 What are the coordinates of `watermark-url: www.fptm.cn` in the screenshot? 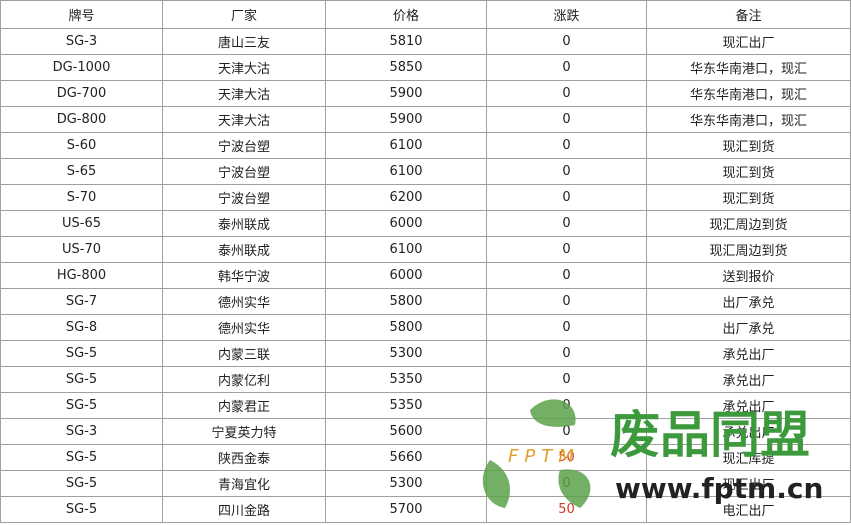 It's located at (719, 488).